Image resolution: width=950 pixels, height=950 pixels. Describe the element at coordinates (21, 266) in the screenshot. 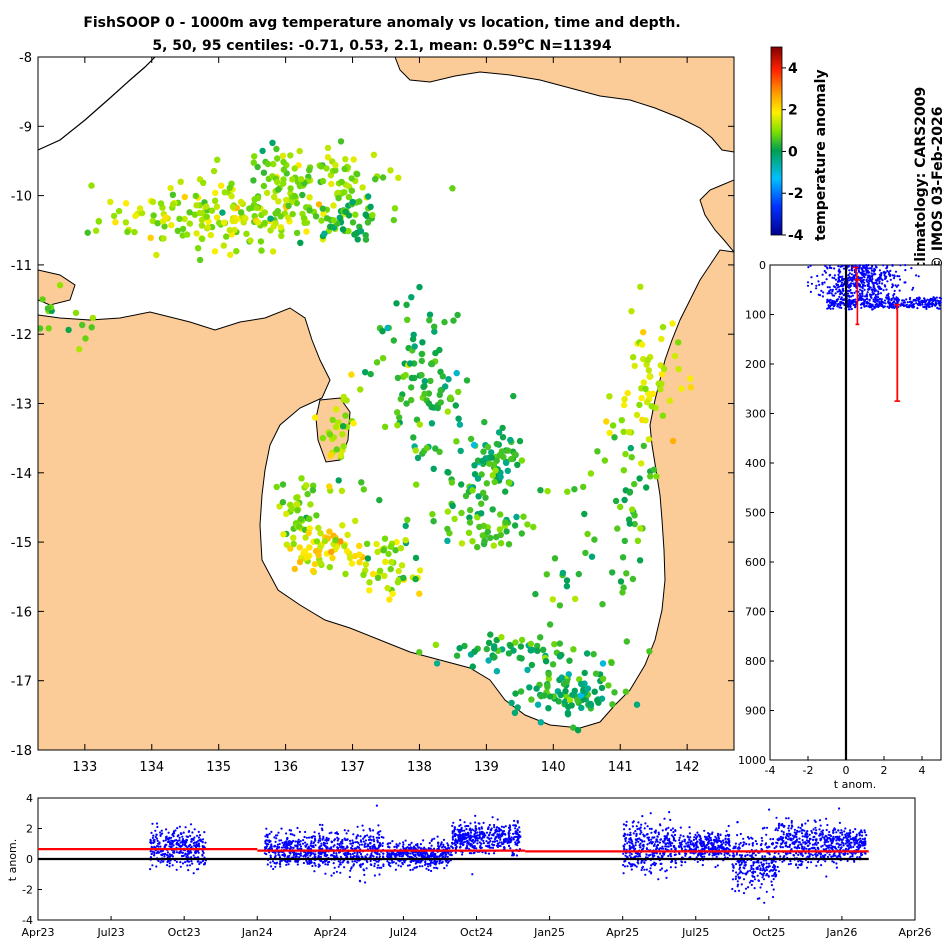

I see `map-ytick-label: -11` at that location.